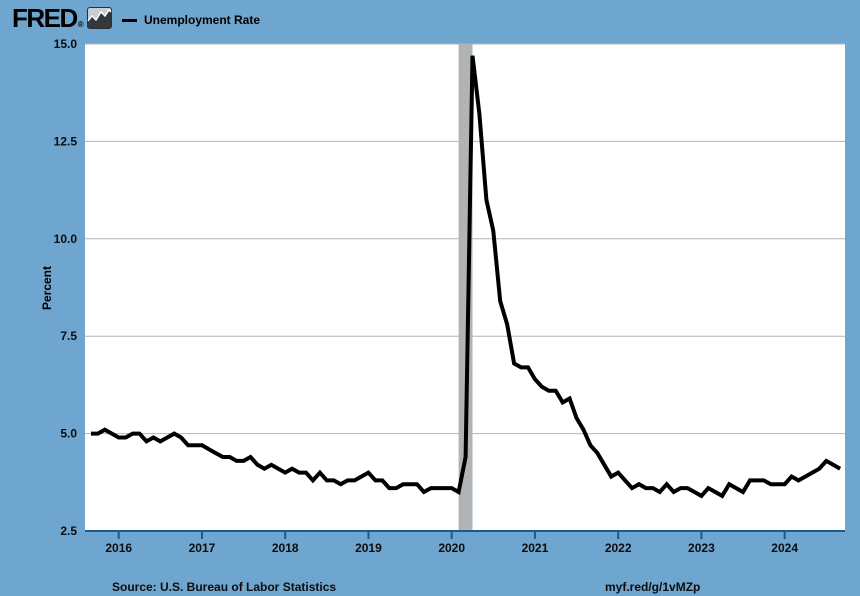  Describe the element at coordinates (701, 548) in the screenshot. I see `x-tick-label-2023: 2023` at that location.